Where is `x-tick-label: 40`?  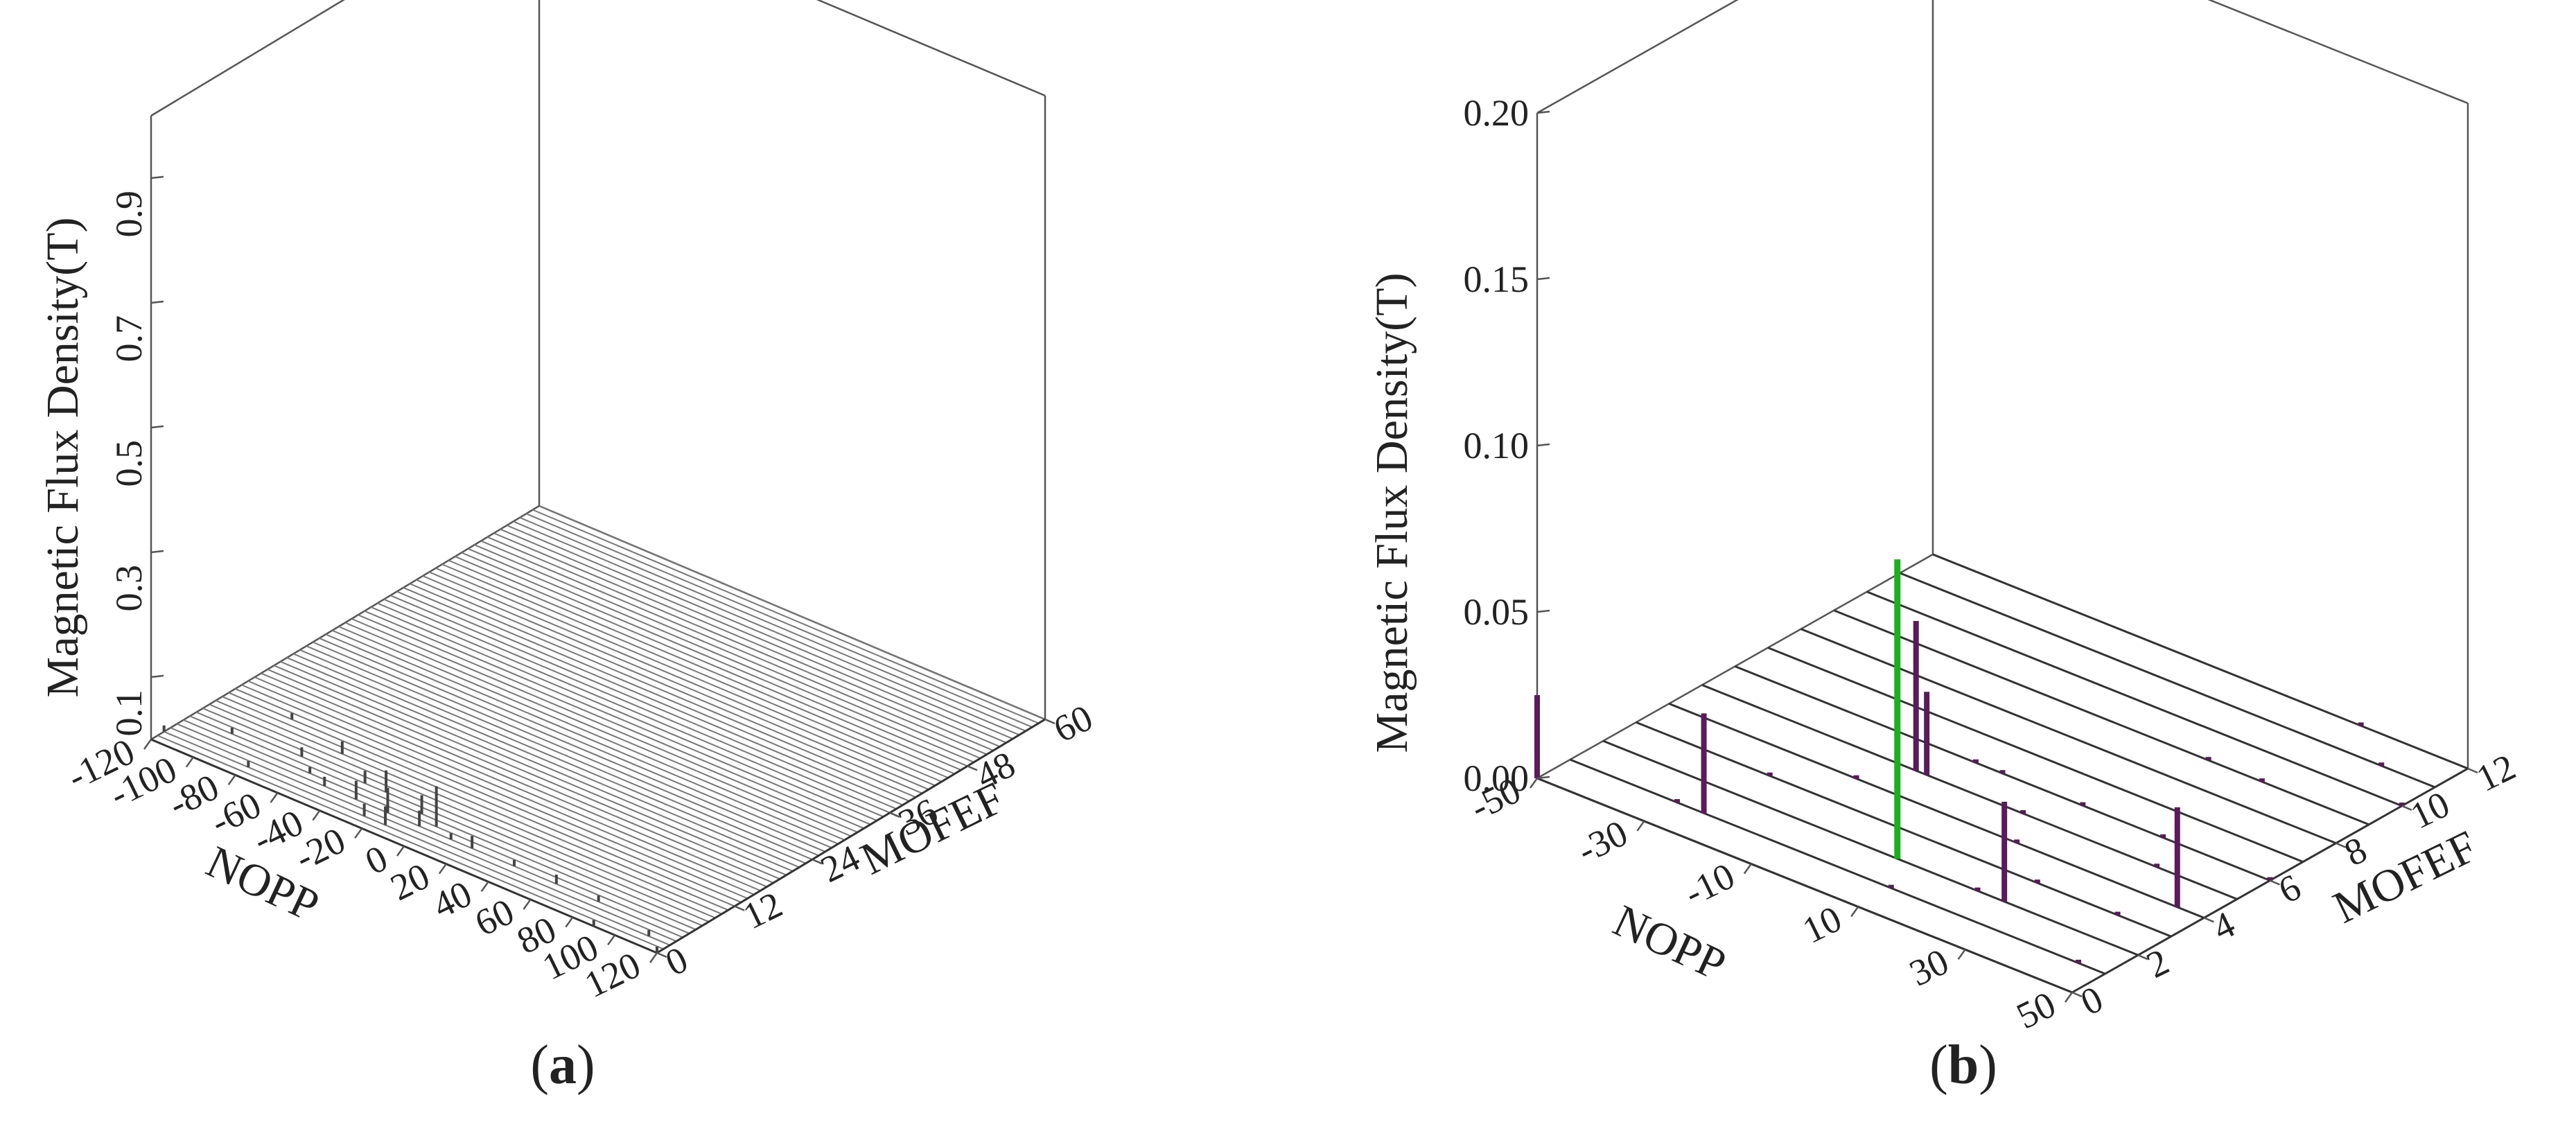
x-tick-label: 40 is located at coordinates (452, 900).